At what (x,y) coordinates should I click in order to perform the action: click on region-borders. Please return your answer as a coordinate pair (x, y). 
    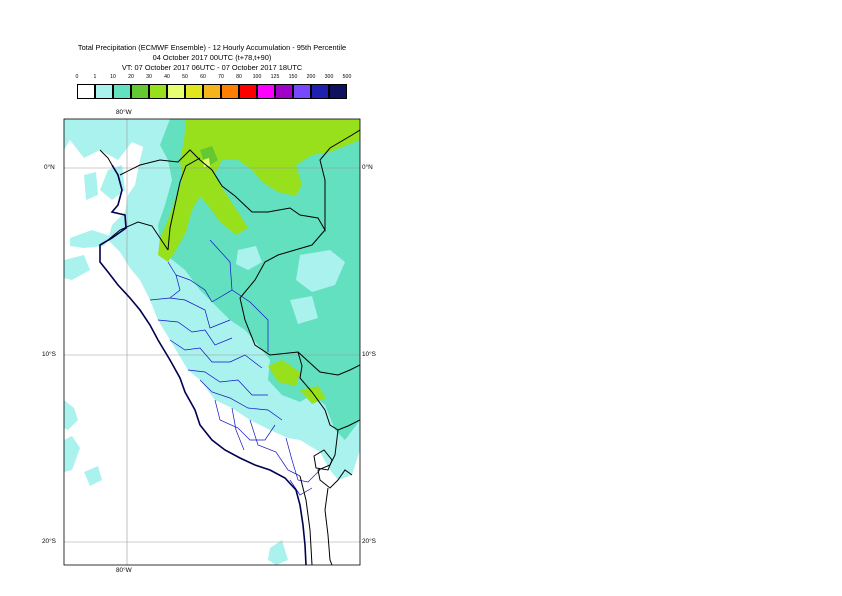
    Looking at the image, I should click on (235, 367).